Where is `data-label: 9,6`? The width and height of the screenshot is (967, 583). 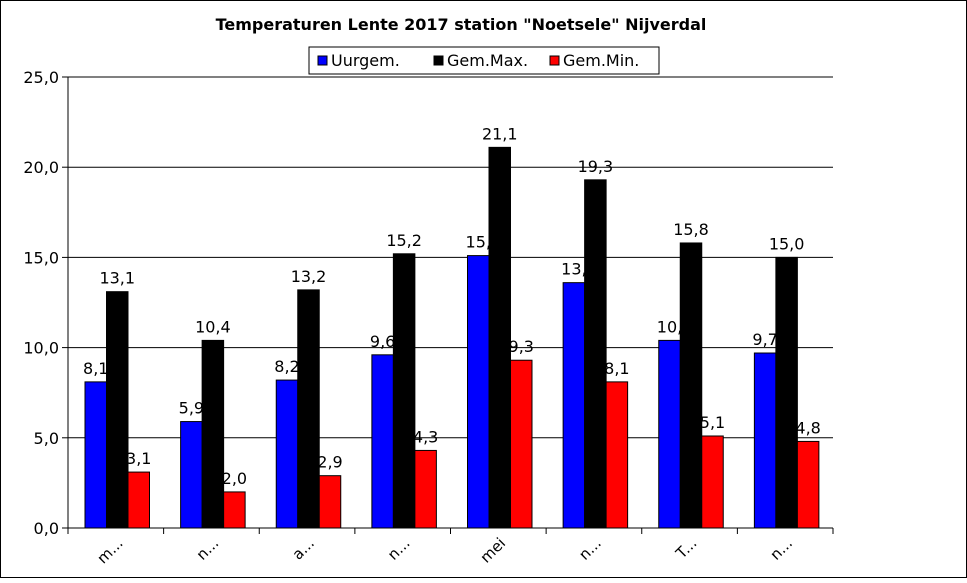
data-label: 9,6 is located at coordinates (382, 341).